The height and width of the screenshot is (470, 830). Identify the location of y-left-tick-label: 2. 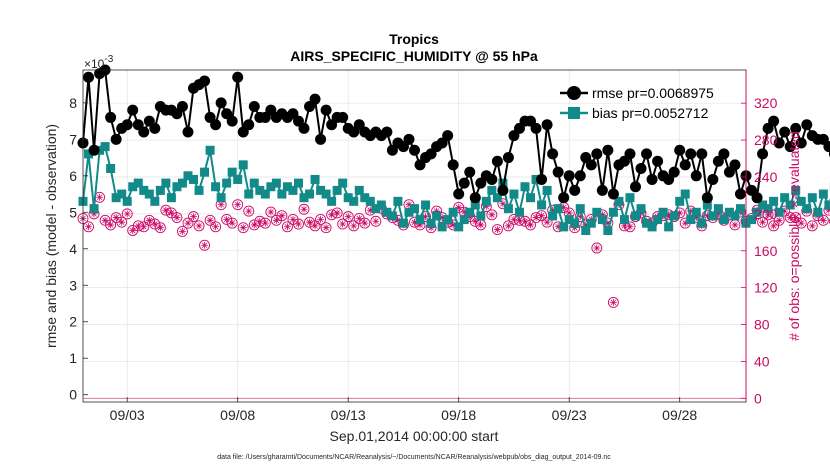
(73, 322).